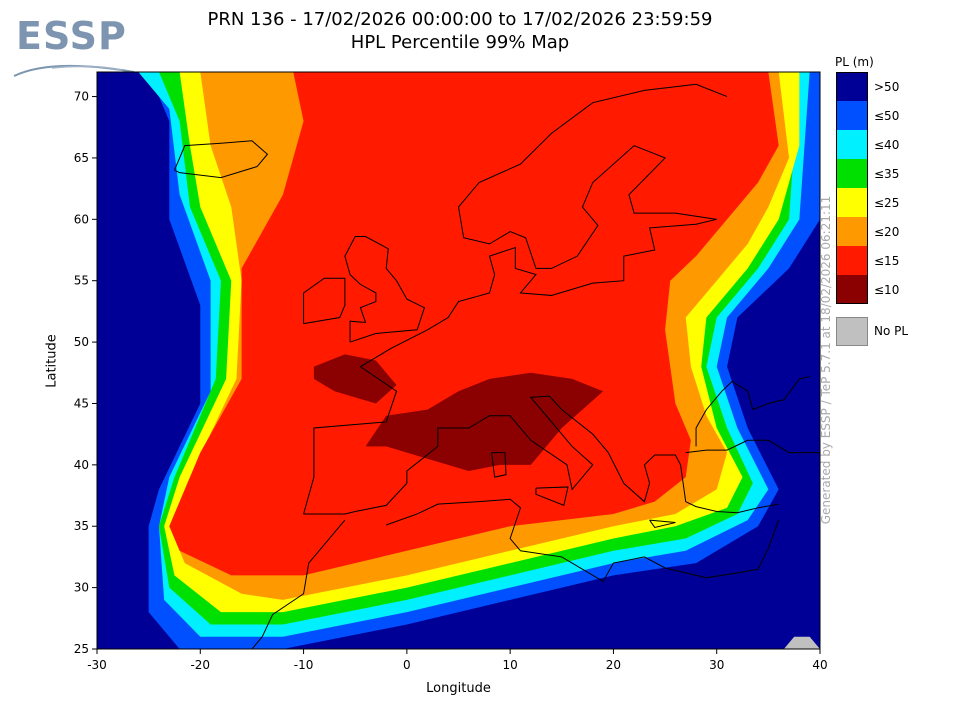  I want to click on x-tick-label: 30, so click(716, 665).